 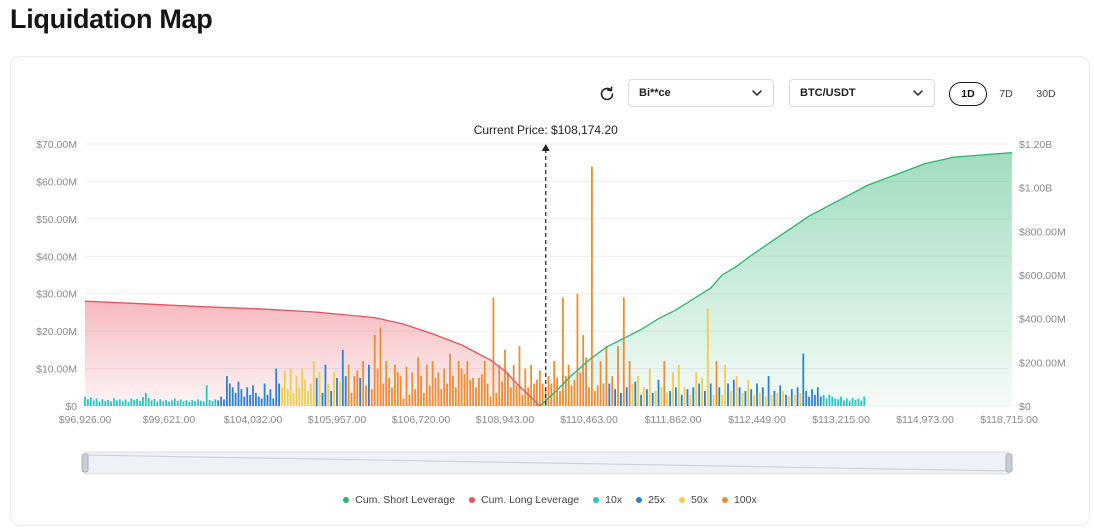 What do you see at coordinates (85, 420) in the screenshot?
I see `x-tick-label: $96,926.00` at bounding box center [85, 420].